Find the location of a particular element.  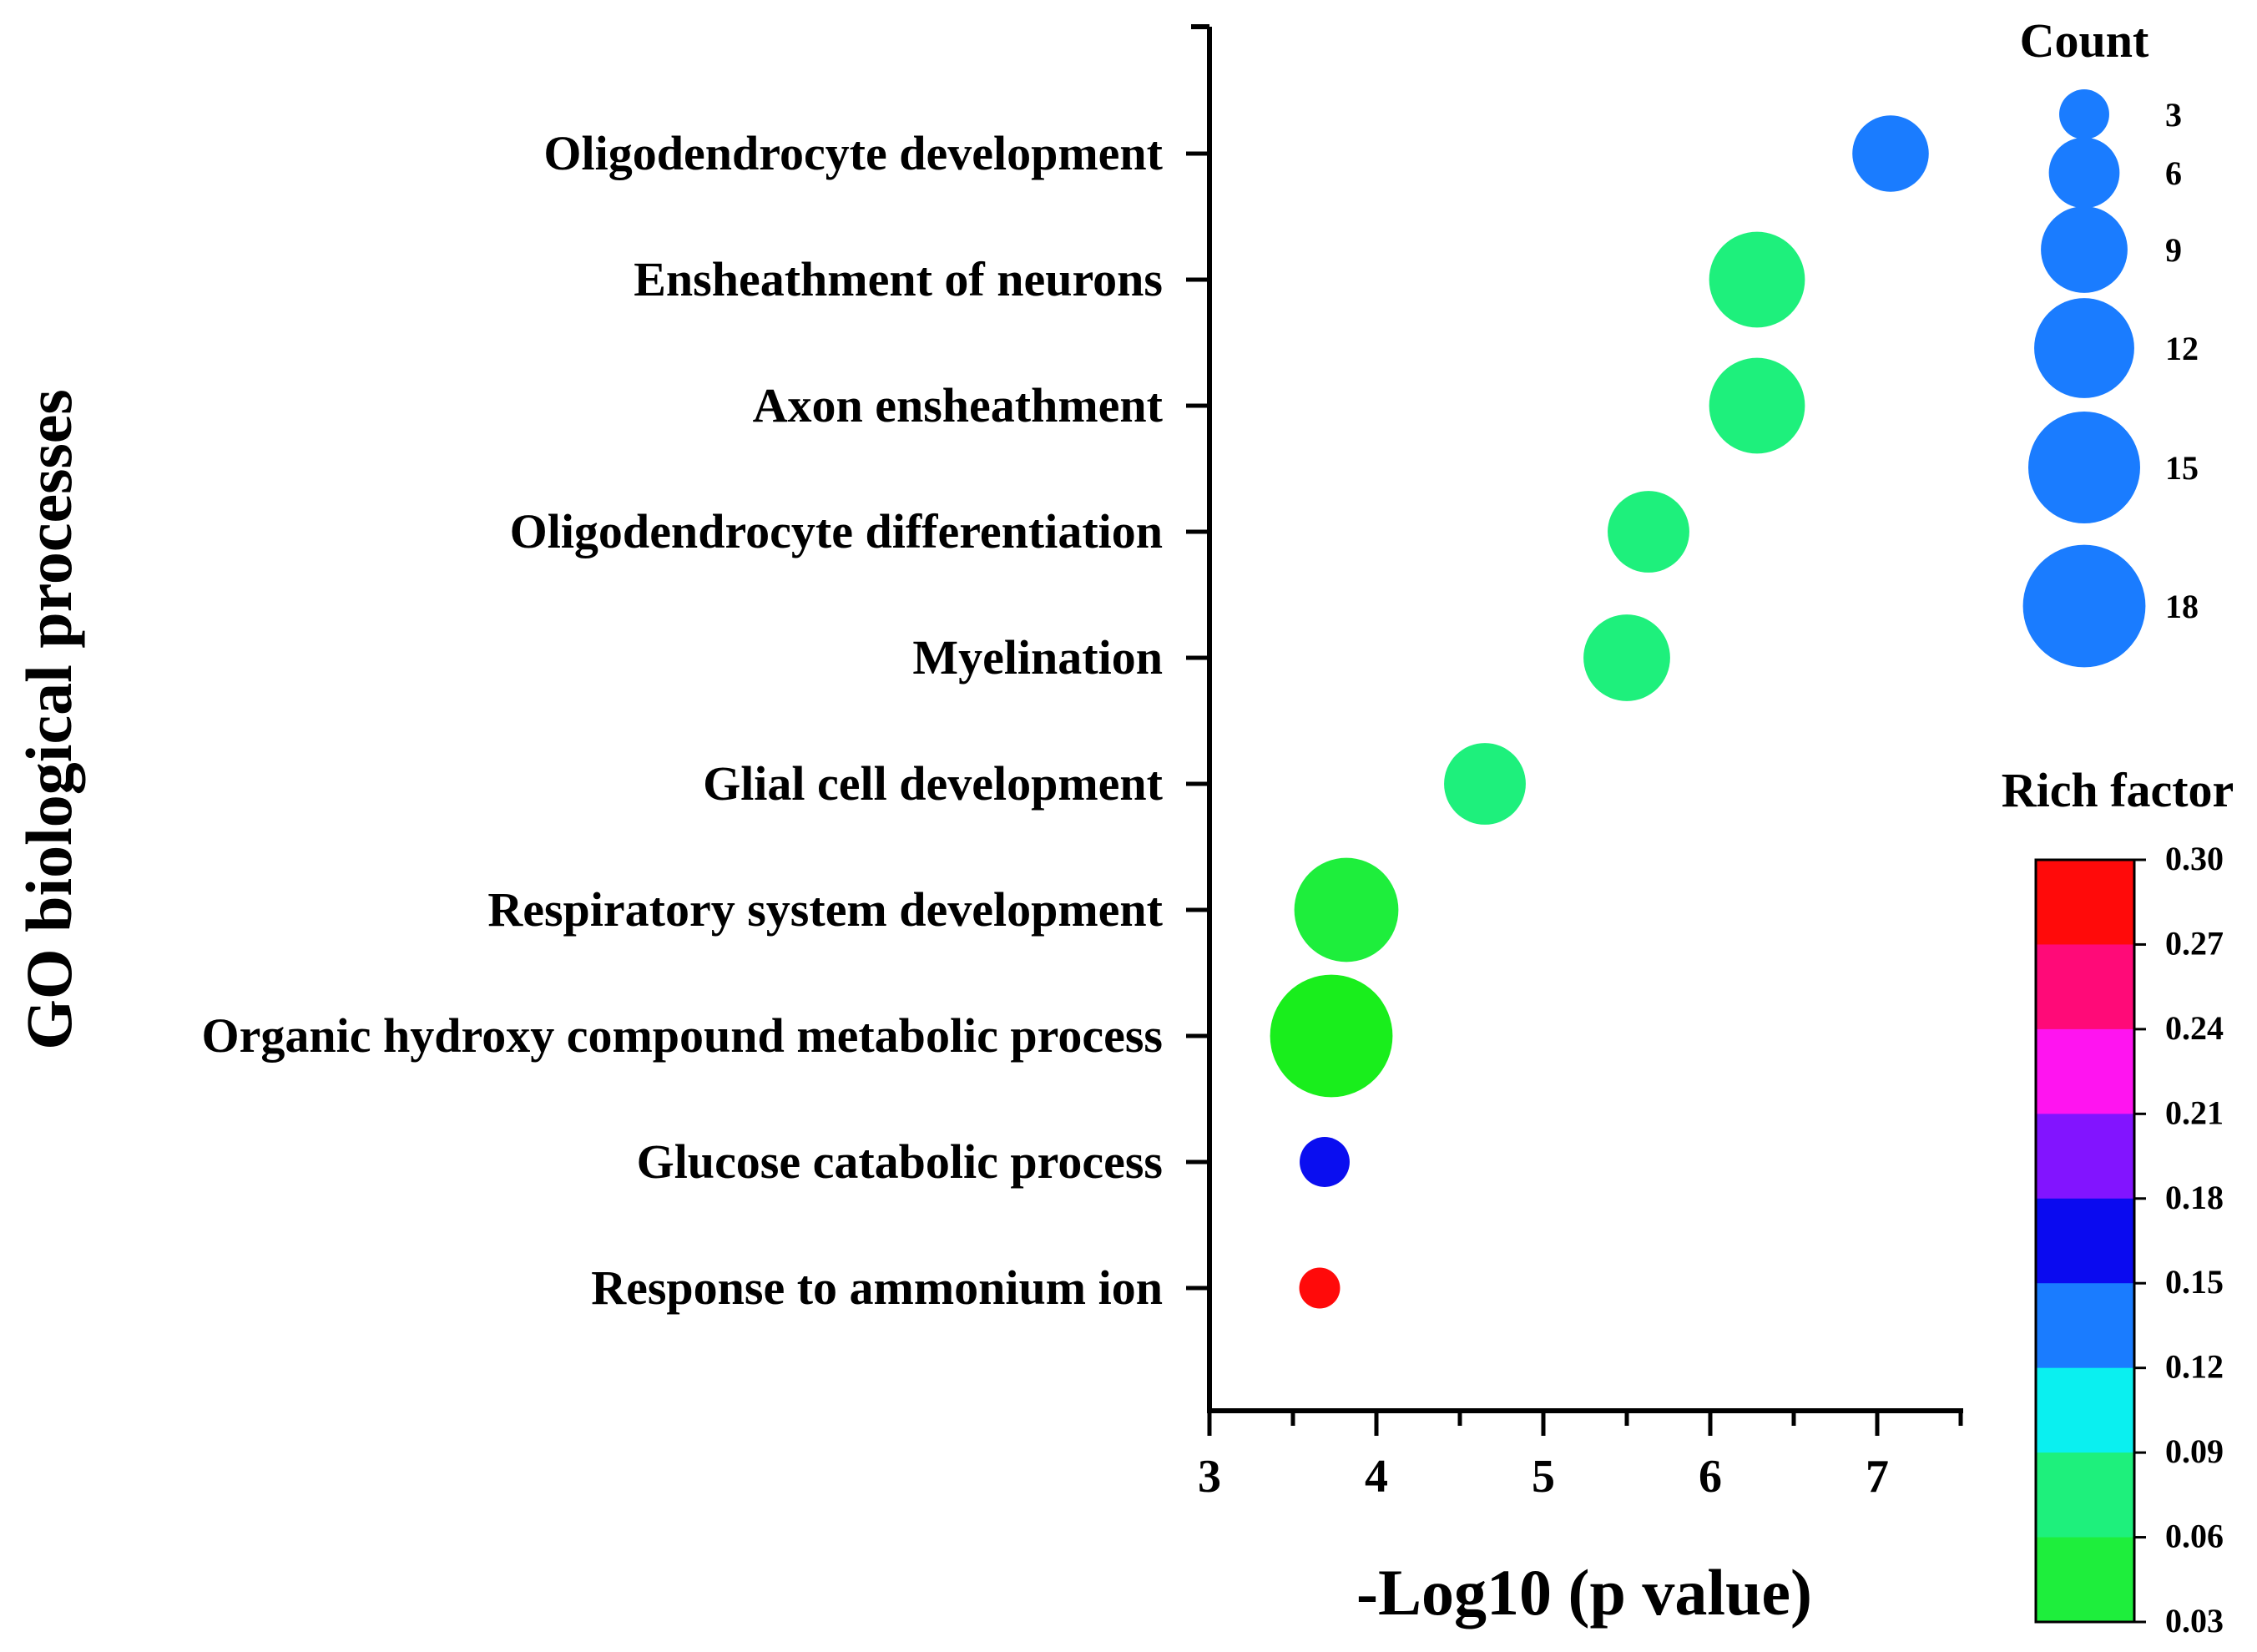

x-tick-label: 5 is located at coordinates (1543, 1477).